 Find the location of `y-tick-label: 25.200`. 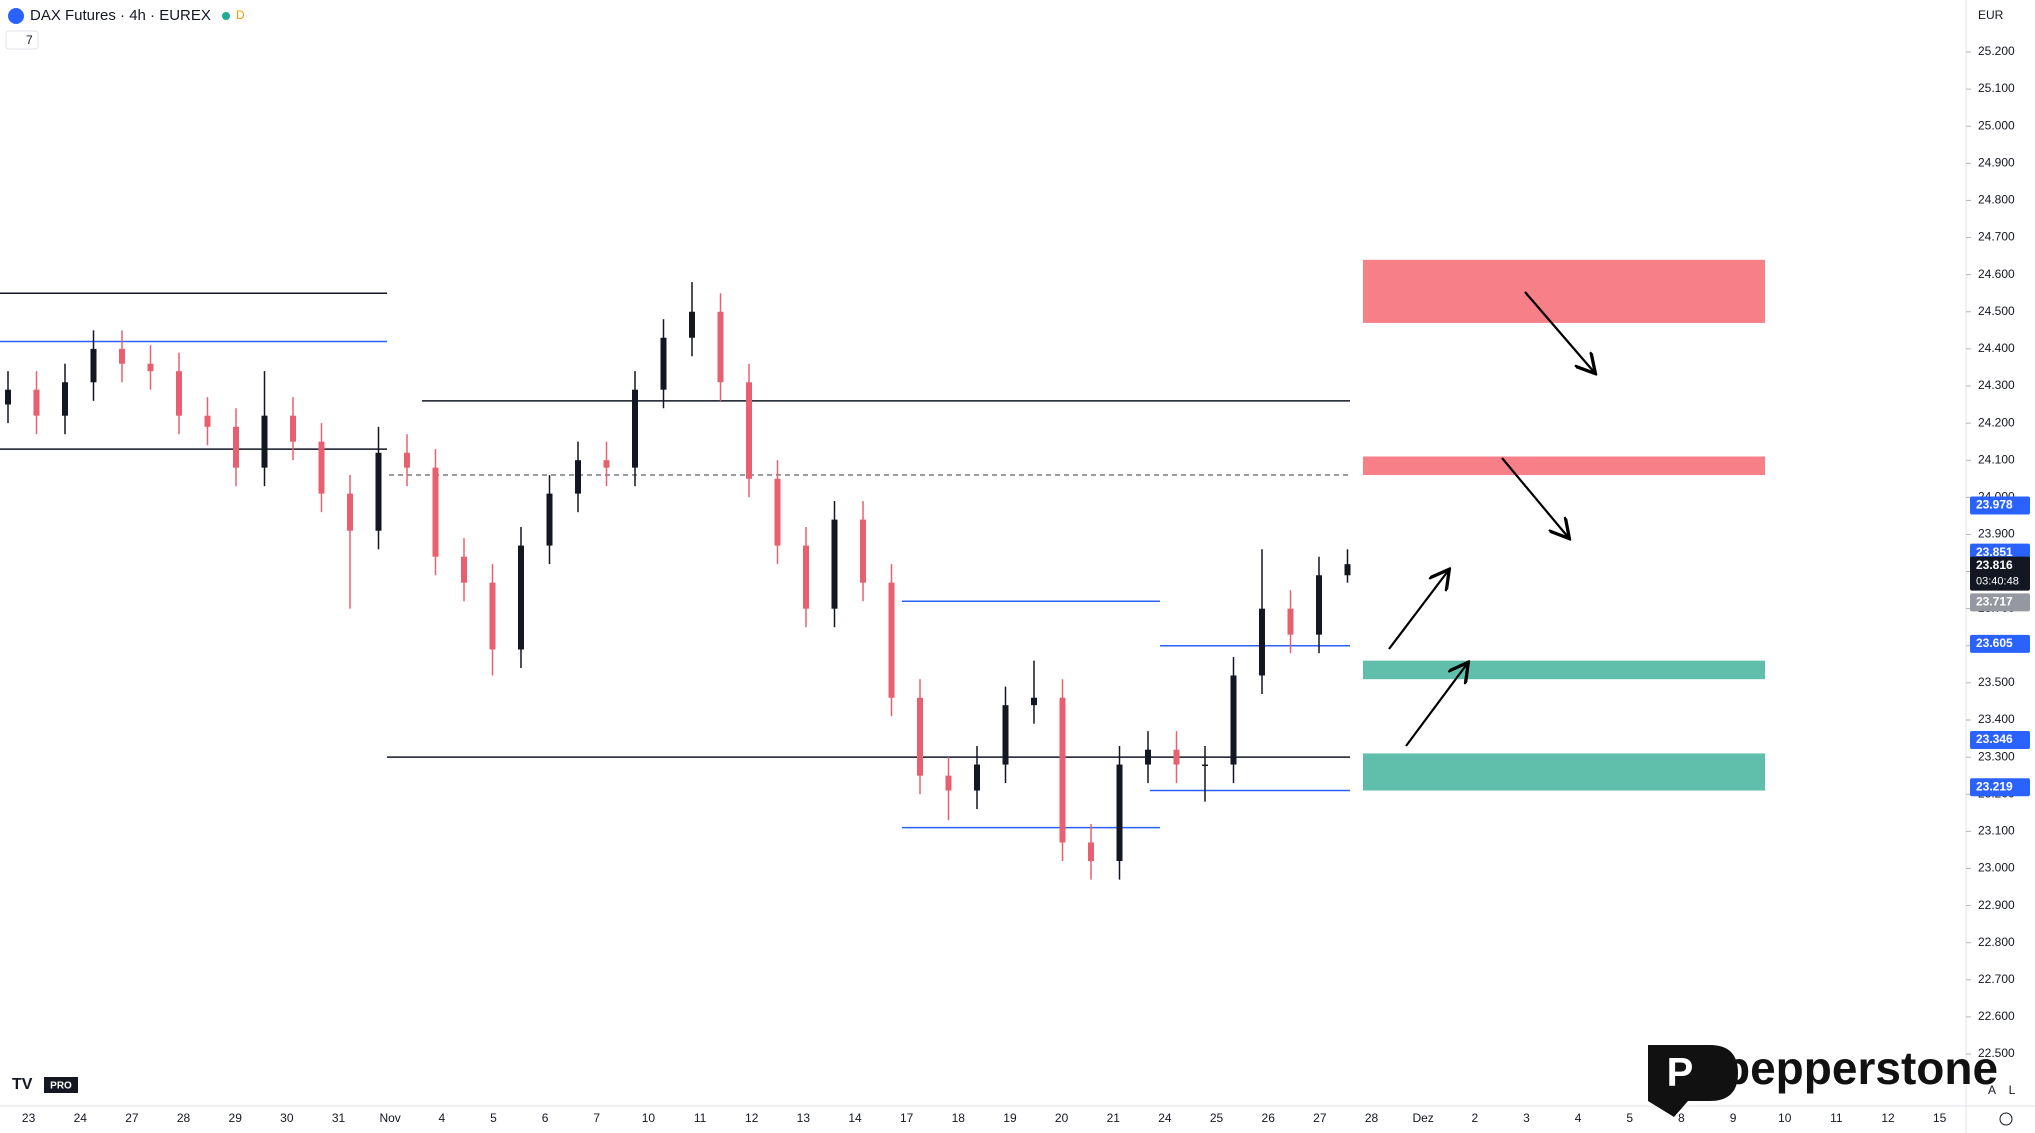

y-tick-label: 25.200 is located at coordinates (1996, 51).